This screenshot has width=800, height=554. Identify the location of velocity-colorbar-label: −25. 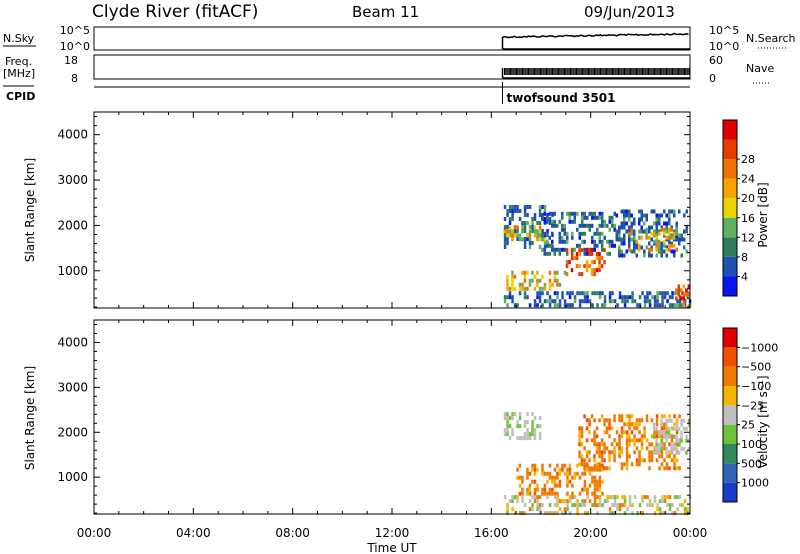
(752, 405).